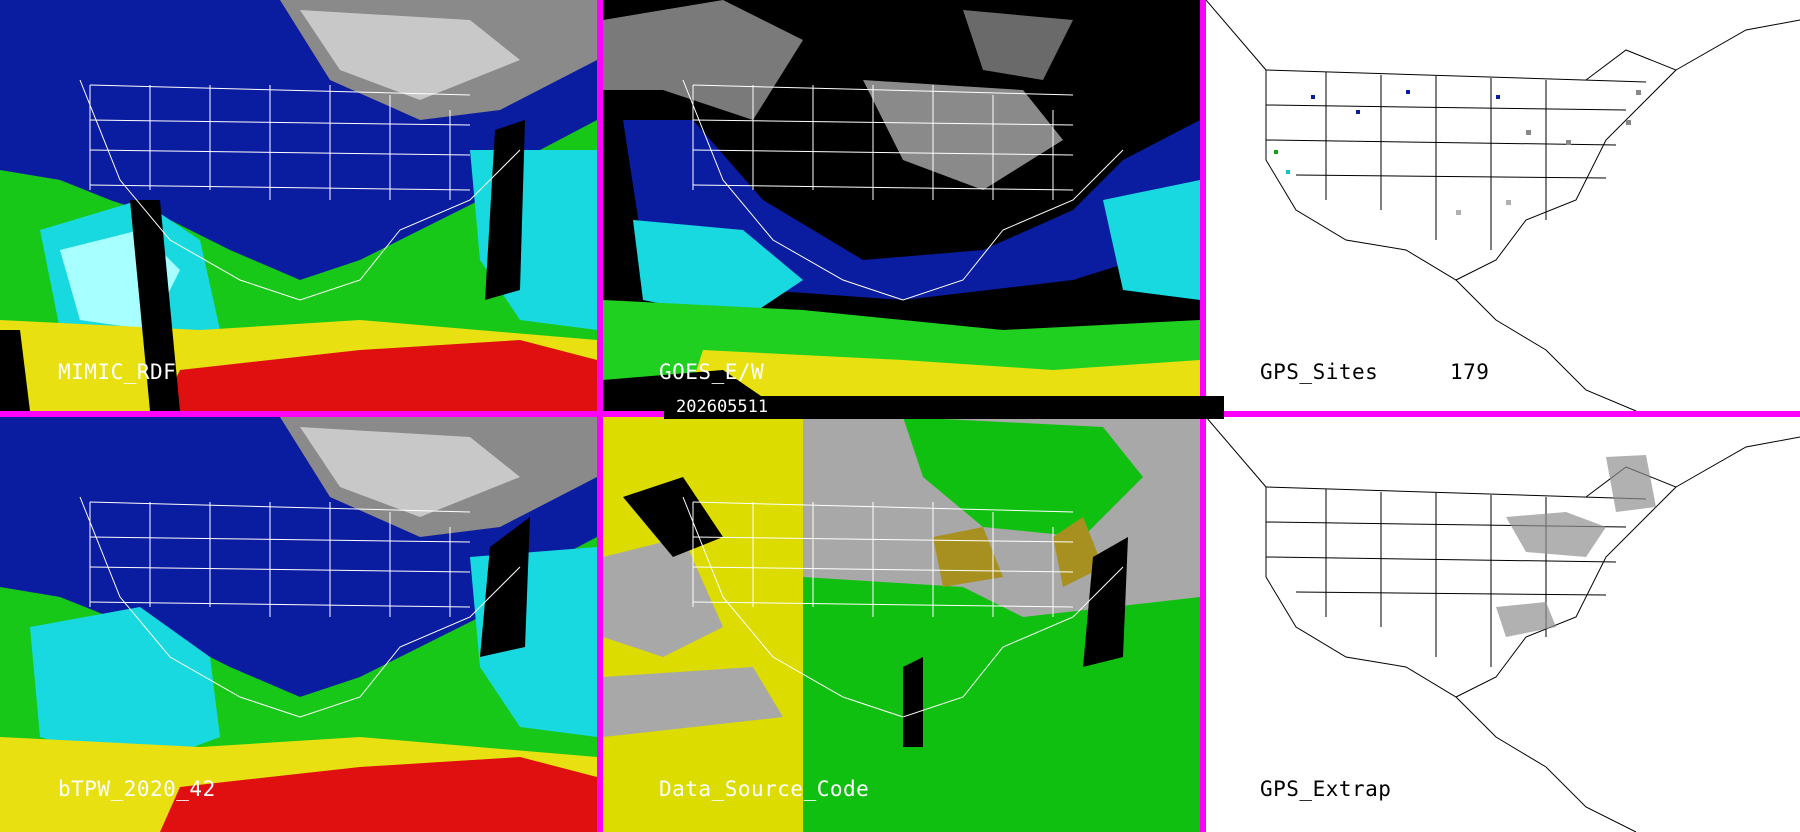 This screenshot has width=1800, height=832. Describe the element at coordinates (712, 372) in the screenshot. I see `panel-label-goes-ew: GOES_E/W` at that location.